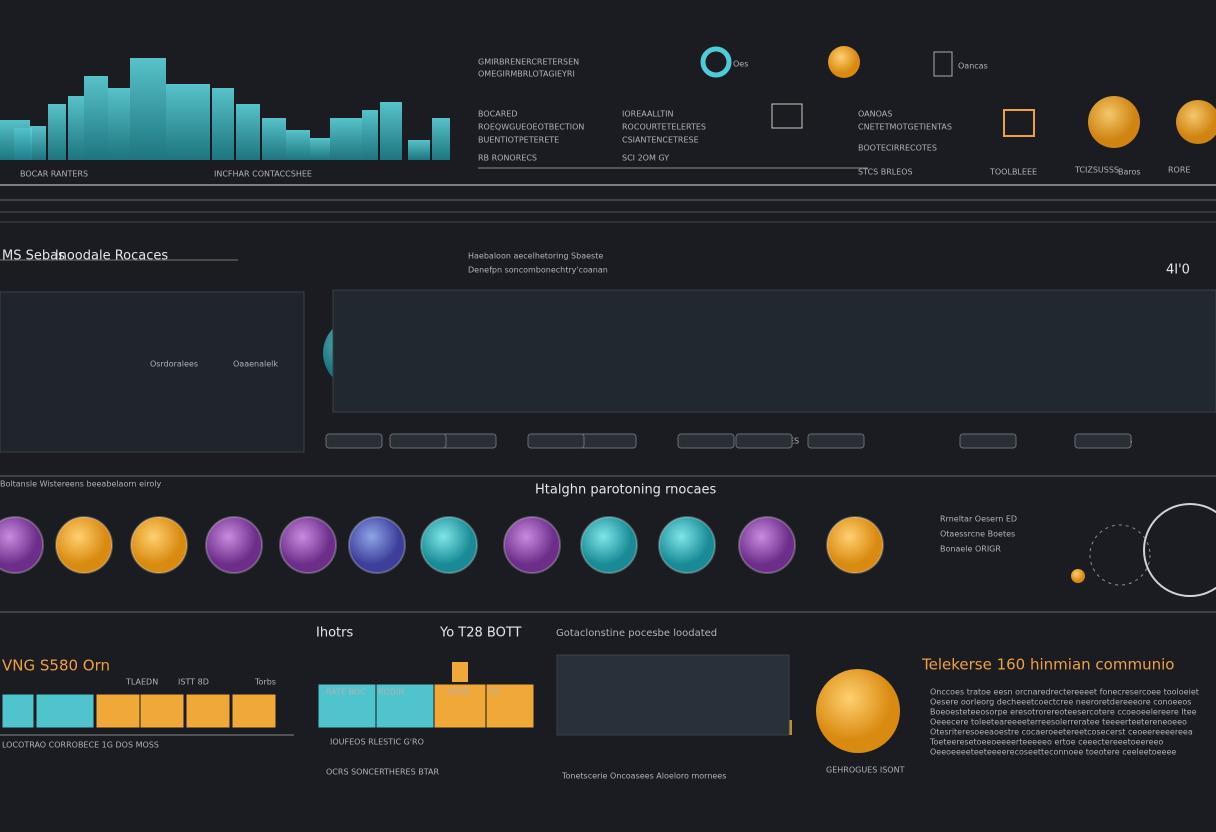  Describe the element at coordinates (263, 174) in the screenshot. I see `skyline-label: INCFHAR CONTACCSHEE` at that location.